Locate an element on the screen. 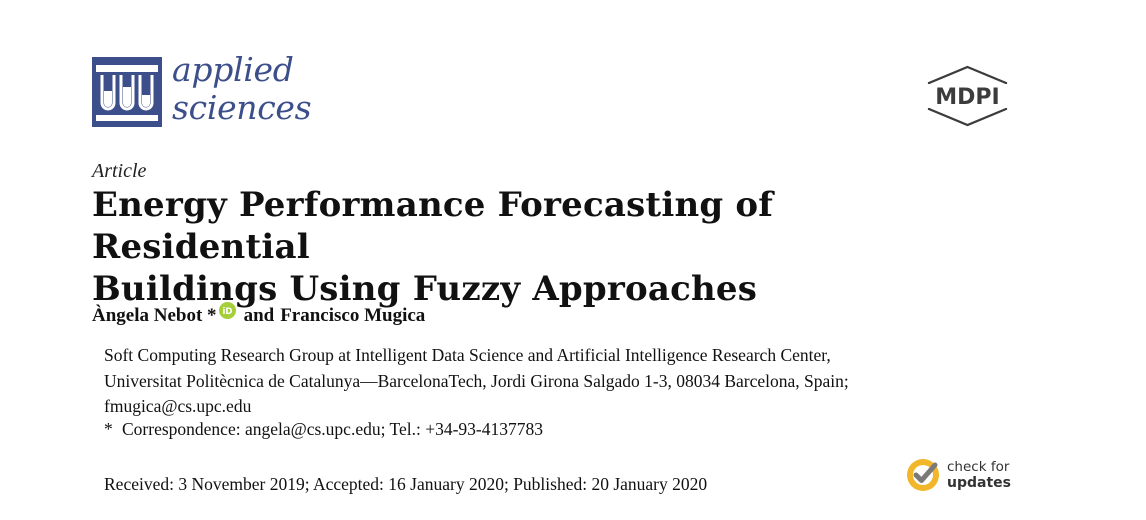 The height and width of the screenshot is (520, 1146). article-title-line2: Buildings Using Fuzzy Approaches is located at coordinates (425, 289).